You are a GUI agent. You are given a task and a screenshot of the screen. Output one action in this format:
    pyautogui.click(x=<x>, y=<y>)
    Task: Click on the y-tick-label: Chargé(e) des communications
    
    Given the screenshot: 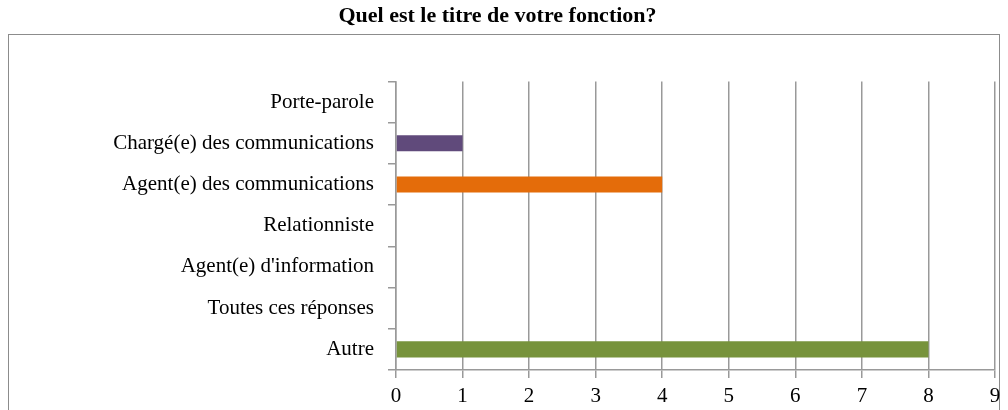 What is the action you would take?
    pyautogui.click(x=243, y=141)
    